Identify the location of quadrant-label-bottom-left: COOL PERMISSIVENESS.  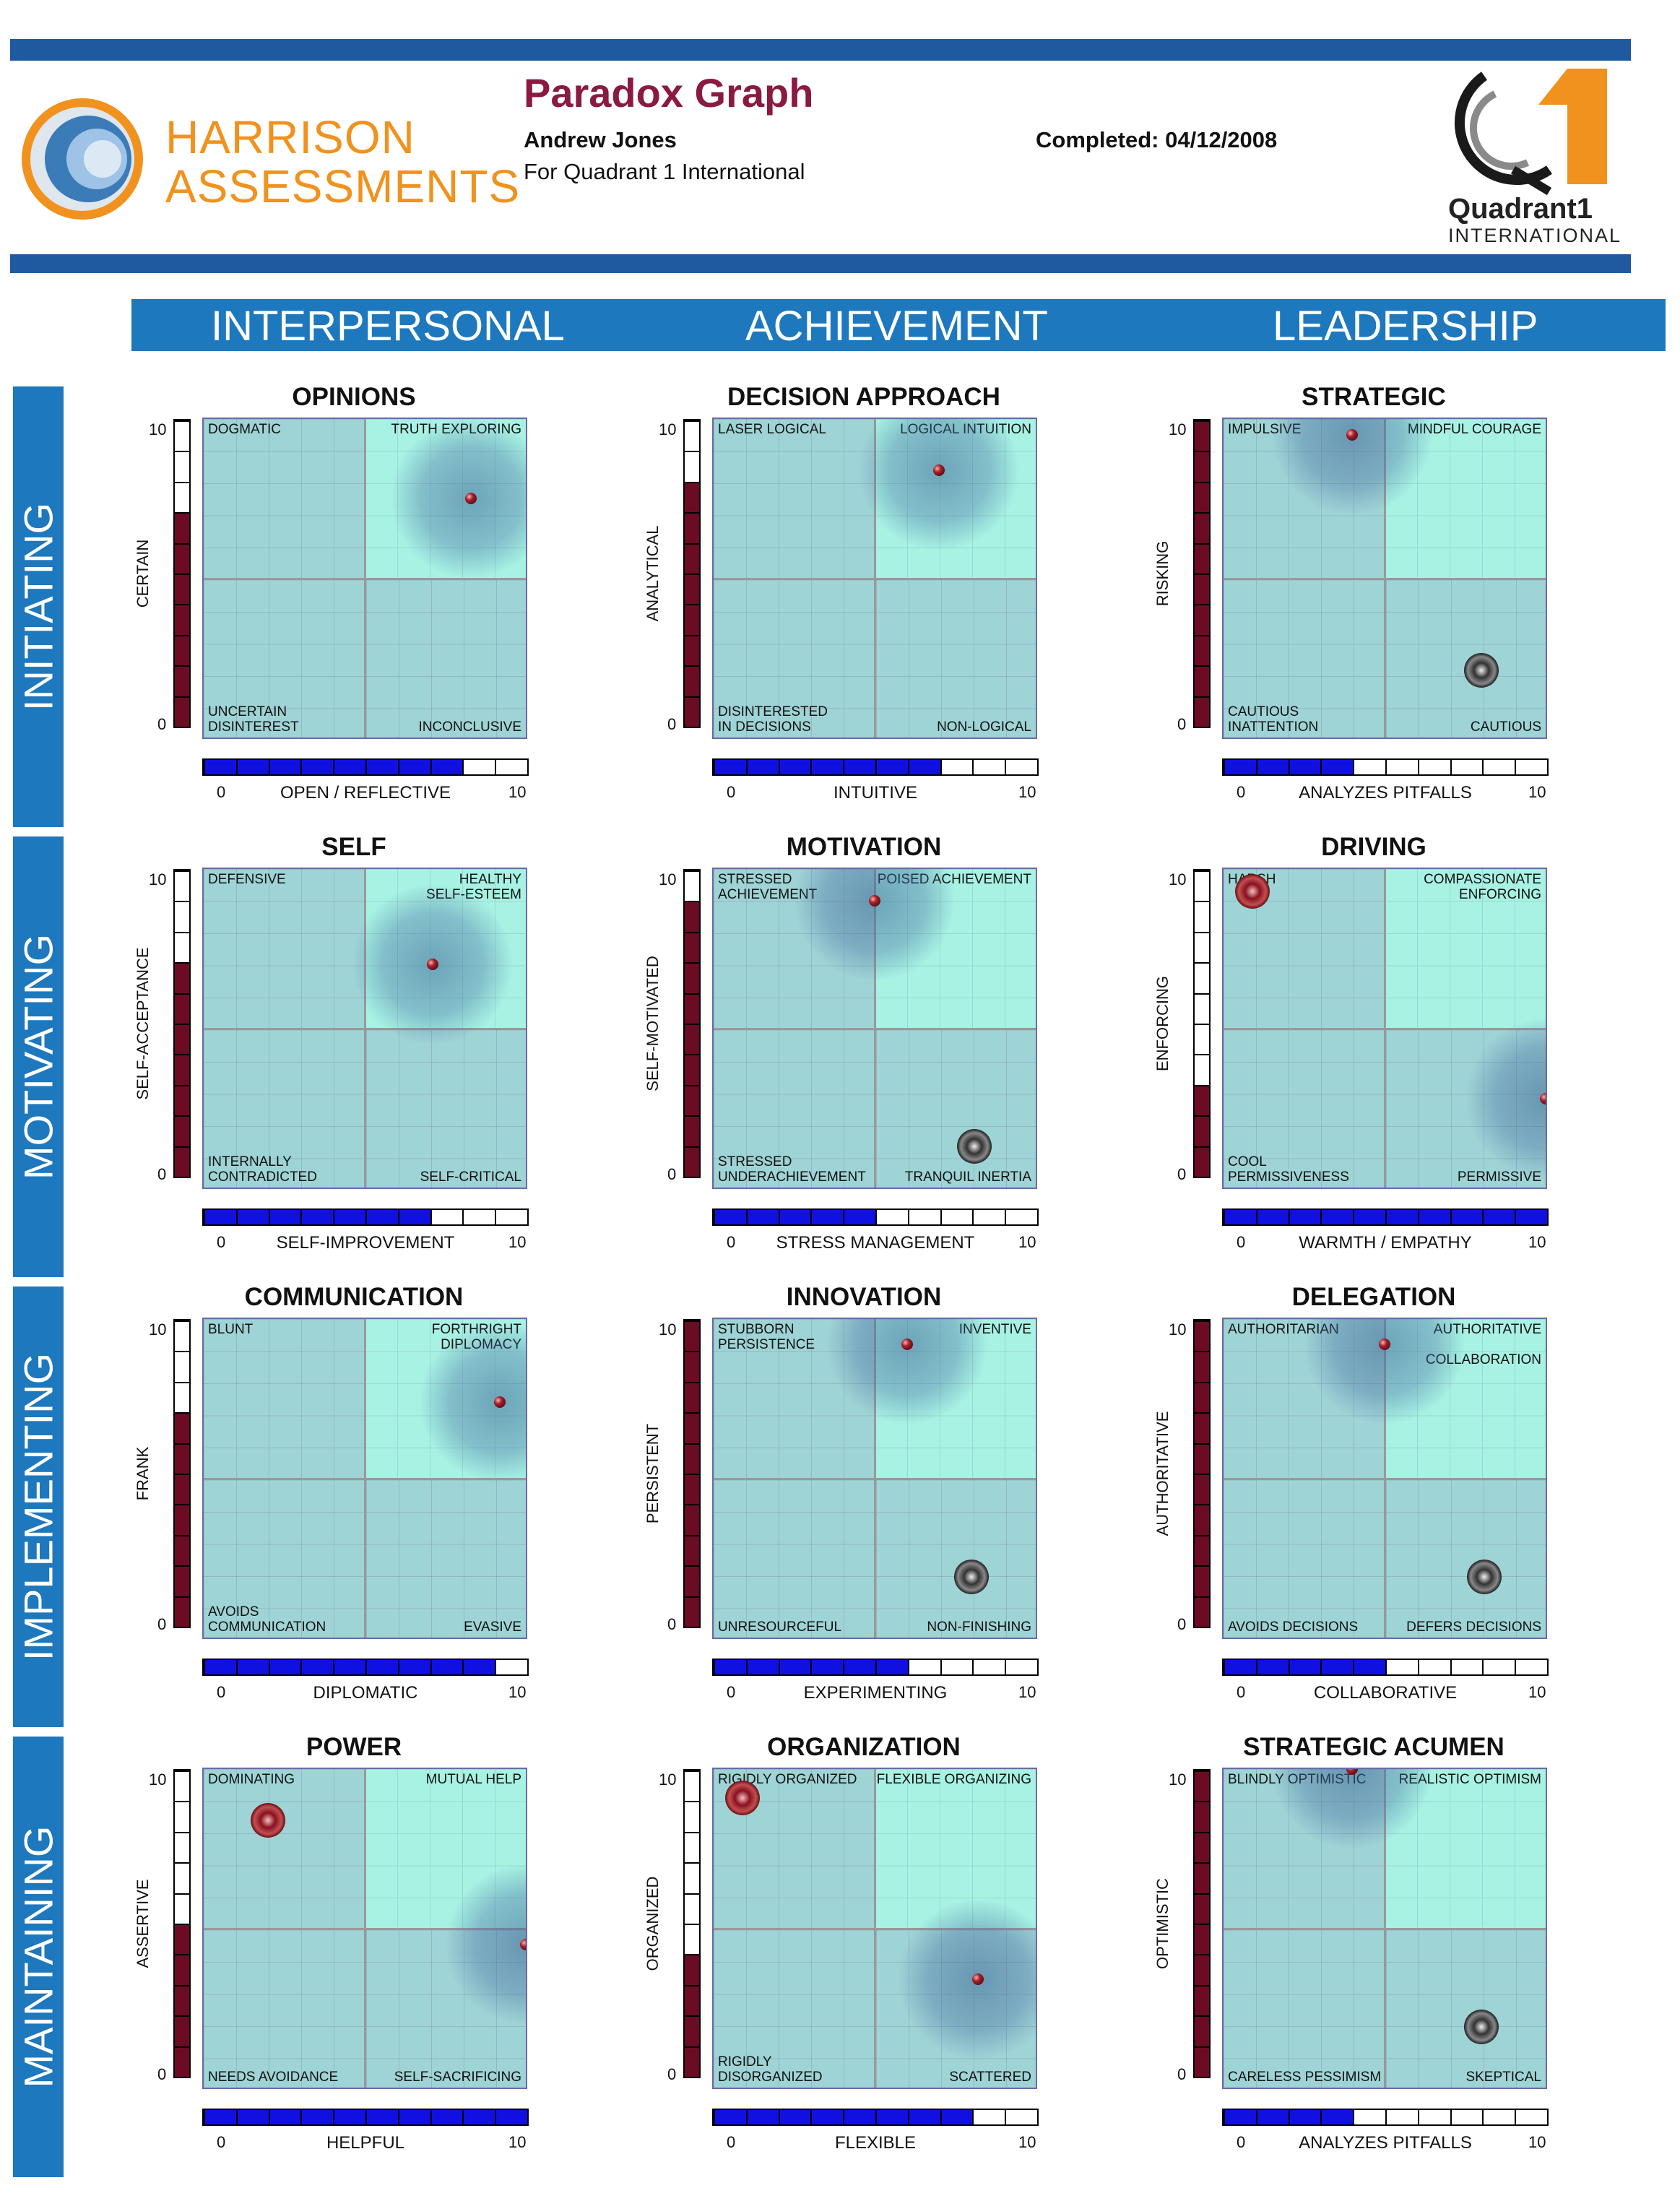
(1288, 1169).